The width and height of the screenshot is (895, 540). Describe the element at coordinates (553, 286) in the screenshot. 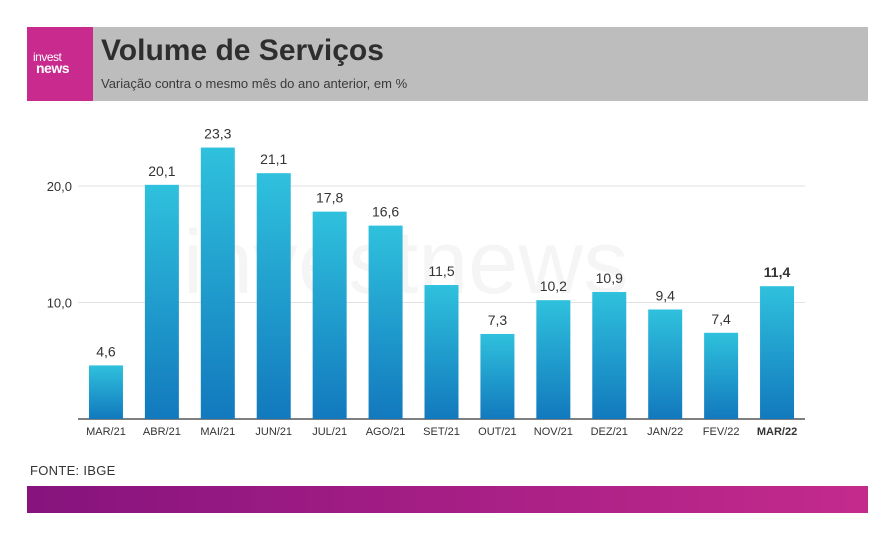

I see `data-label: 10,2` at that location.